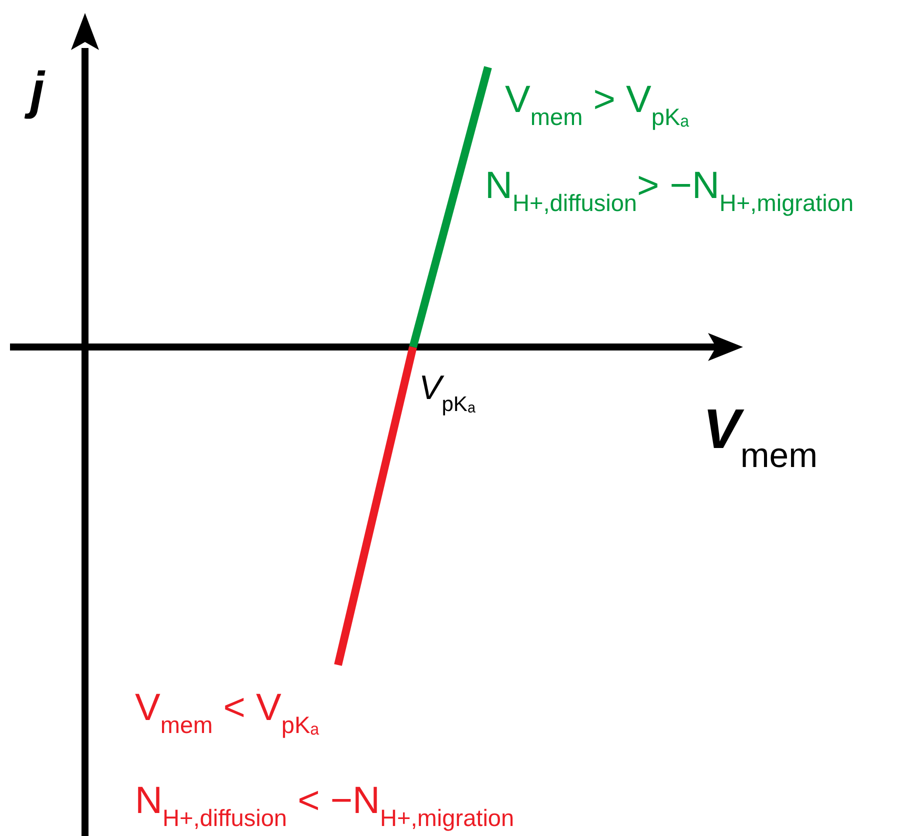  What do you see at coordinates (324, 805) in the screenshot?
I see `text: N$_{H+,diffusion}$ < −N$_{H+,migration}$` at bounding box center [324, 805].